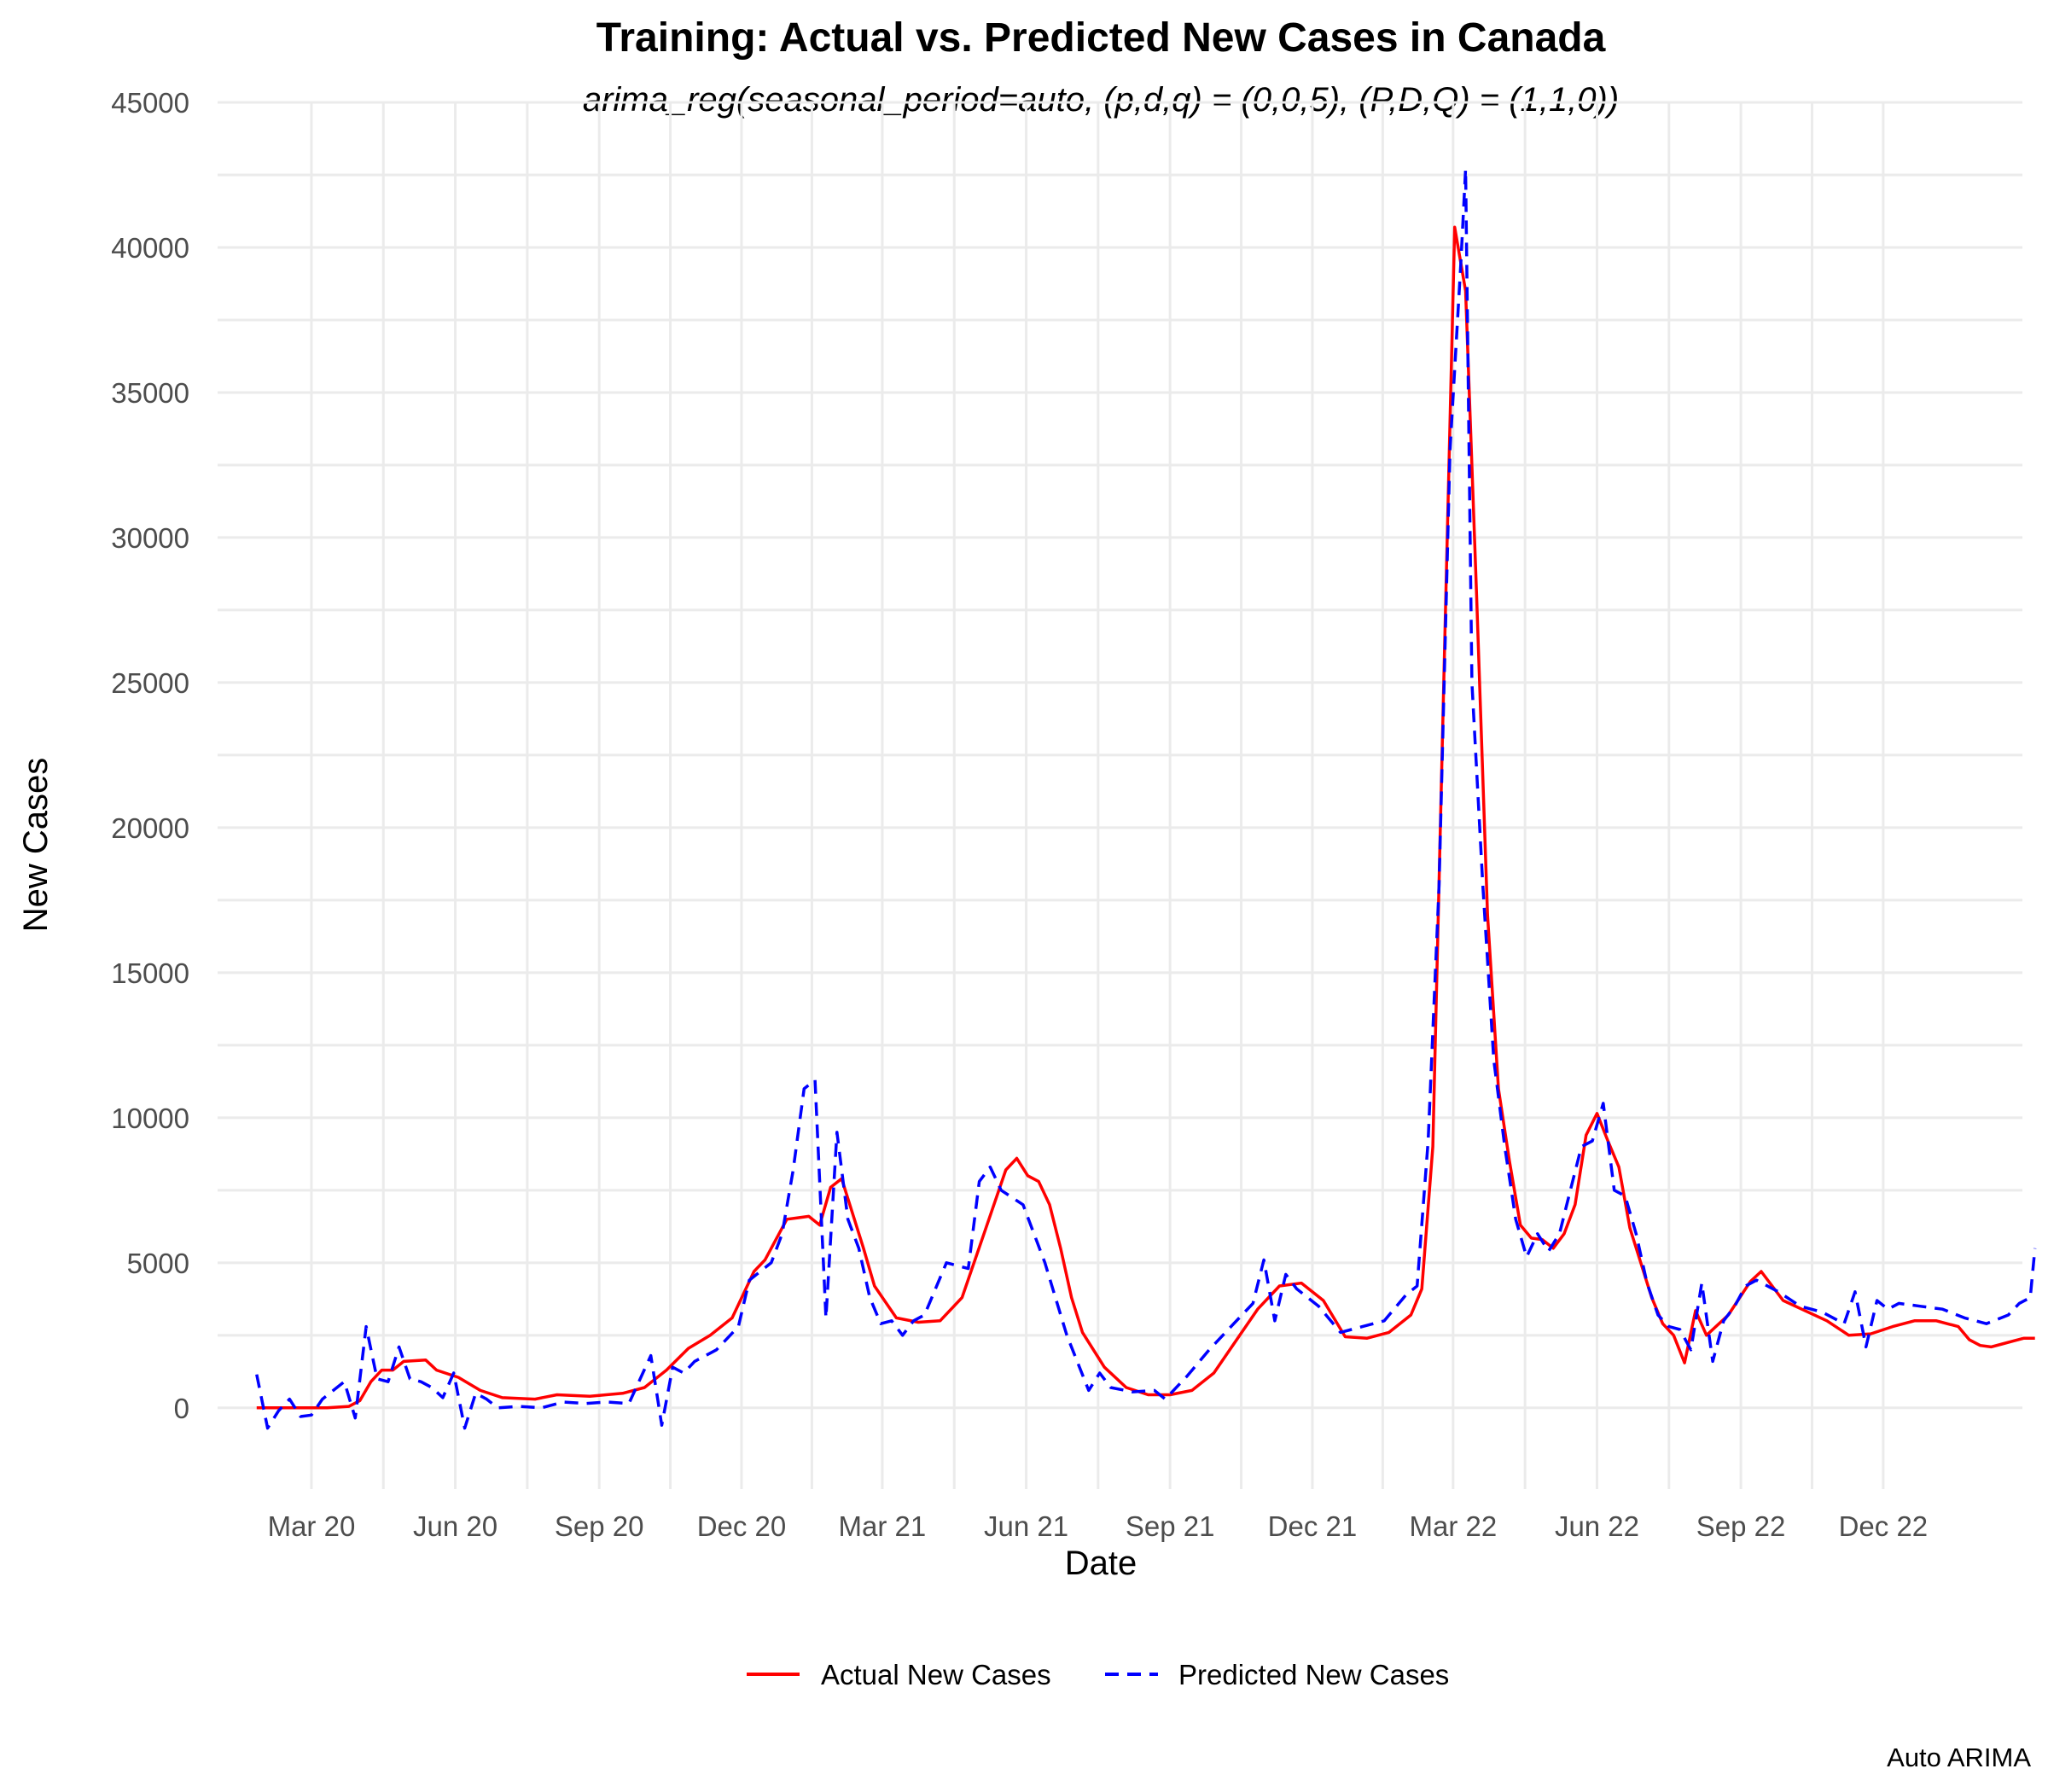 The width and height of the screenshot is (2048, 1792). What do you see at coordinates (150, 683) in the screenshot?
I see `y-tick-label: 25000` at bounding box center [150, 683].